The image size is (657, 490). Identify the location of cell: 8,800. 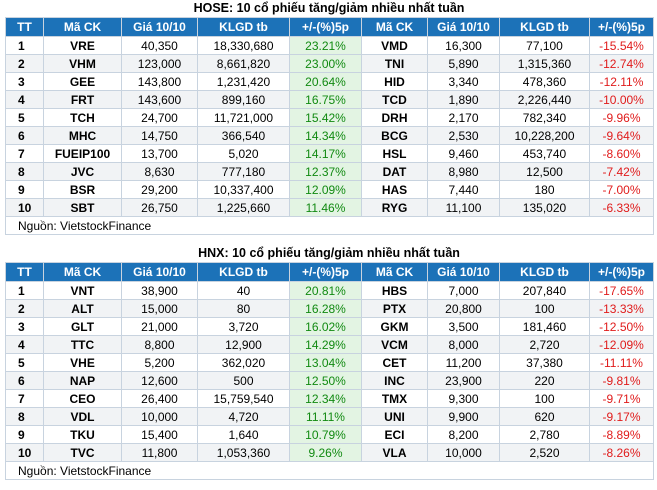
(159, 344).